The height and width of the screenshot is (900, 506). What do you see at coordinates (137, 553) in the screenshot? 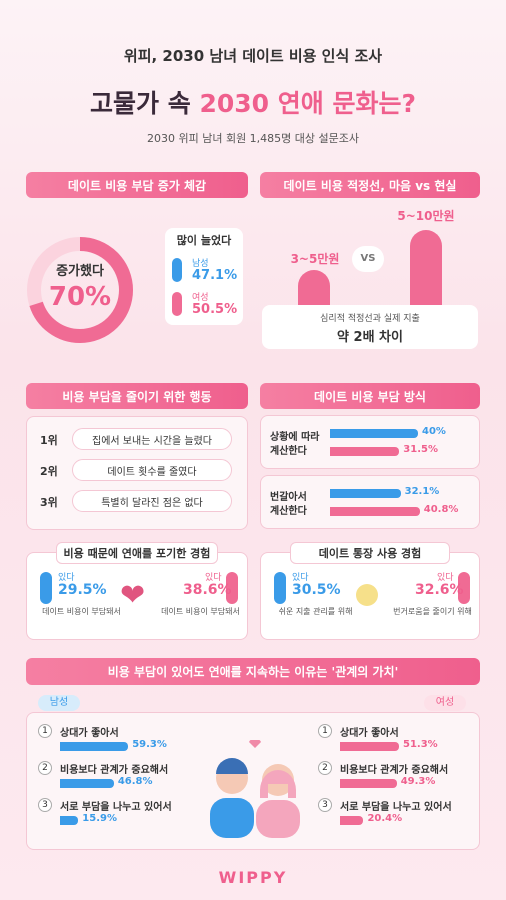
I see `section-heading: 비용 때문에 연애를 포기한 경험` at bounding box center [137, 553].